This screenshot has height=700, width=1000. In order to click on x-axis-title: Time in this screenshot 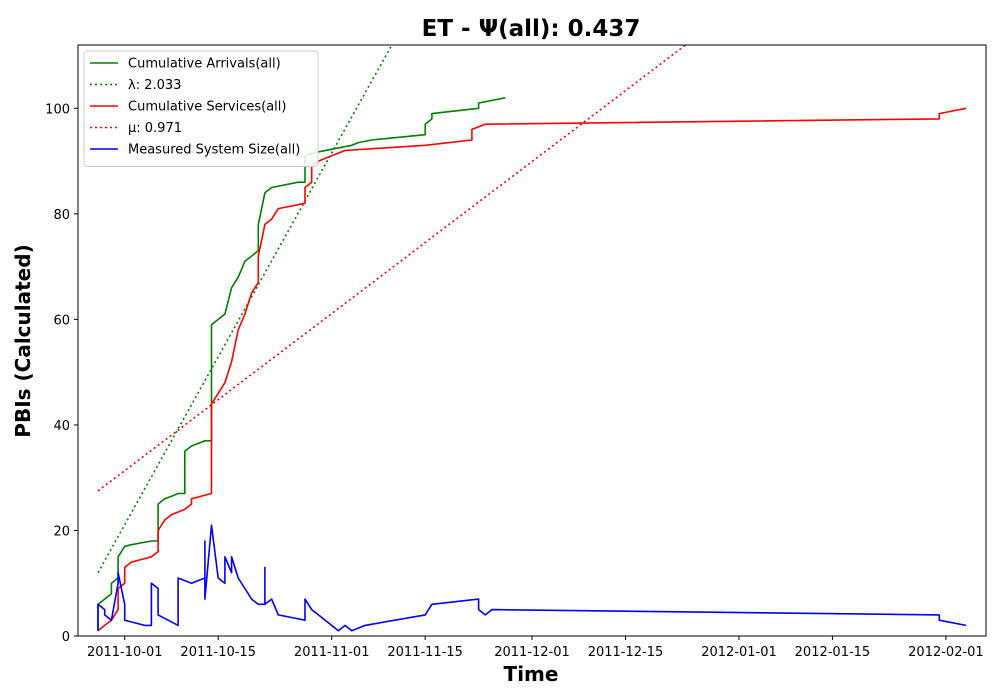, I will do `click(531, 674)`.